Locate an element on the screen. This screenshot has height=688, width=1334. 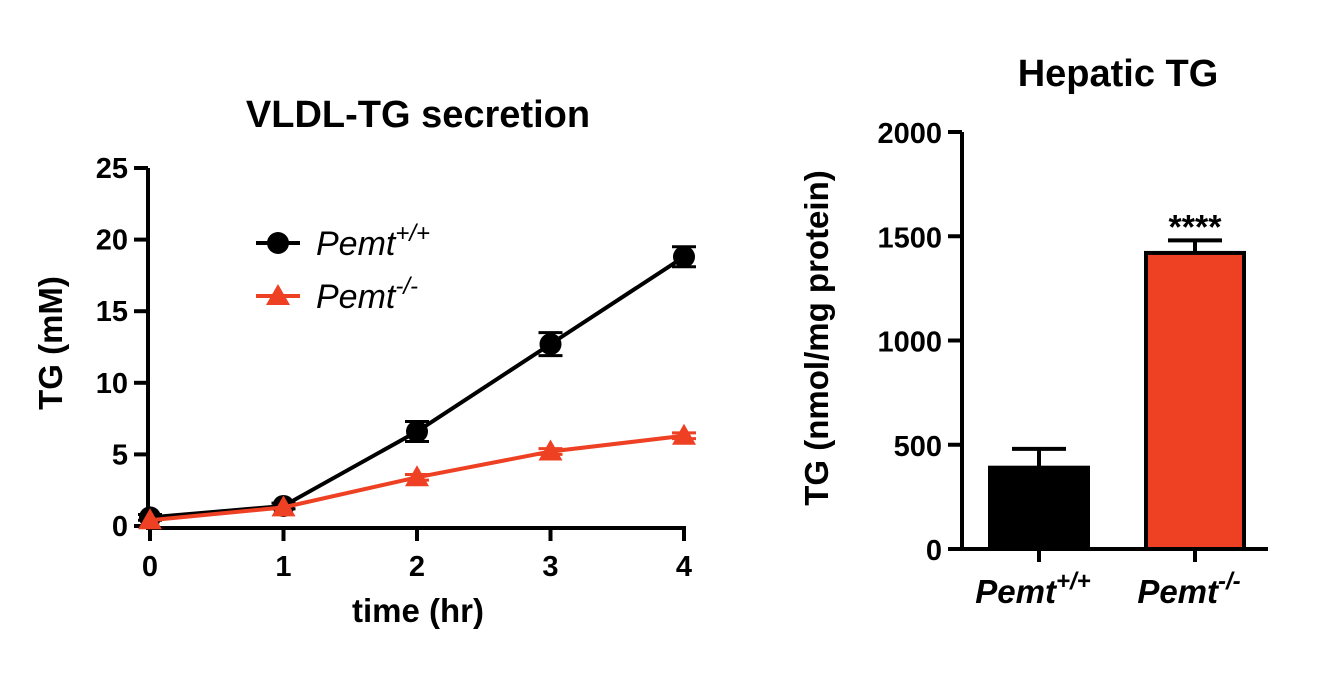
bar-category-label-0-base: Pemt is located at coordinates (1016, 591).